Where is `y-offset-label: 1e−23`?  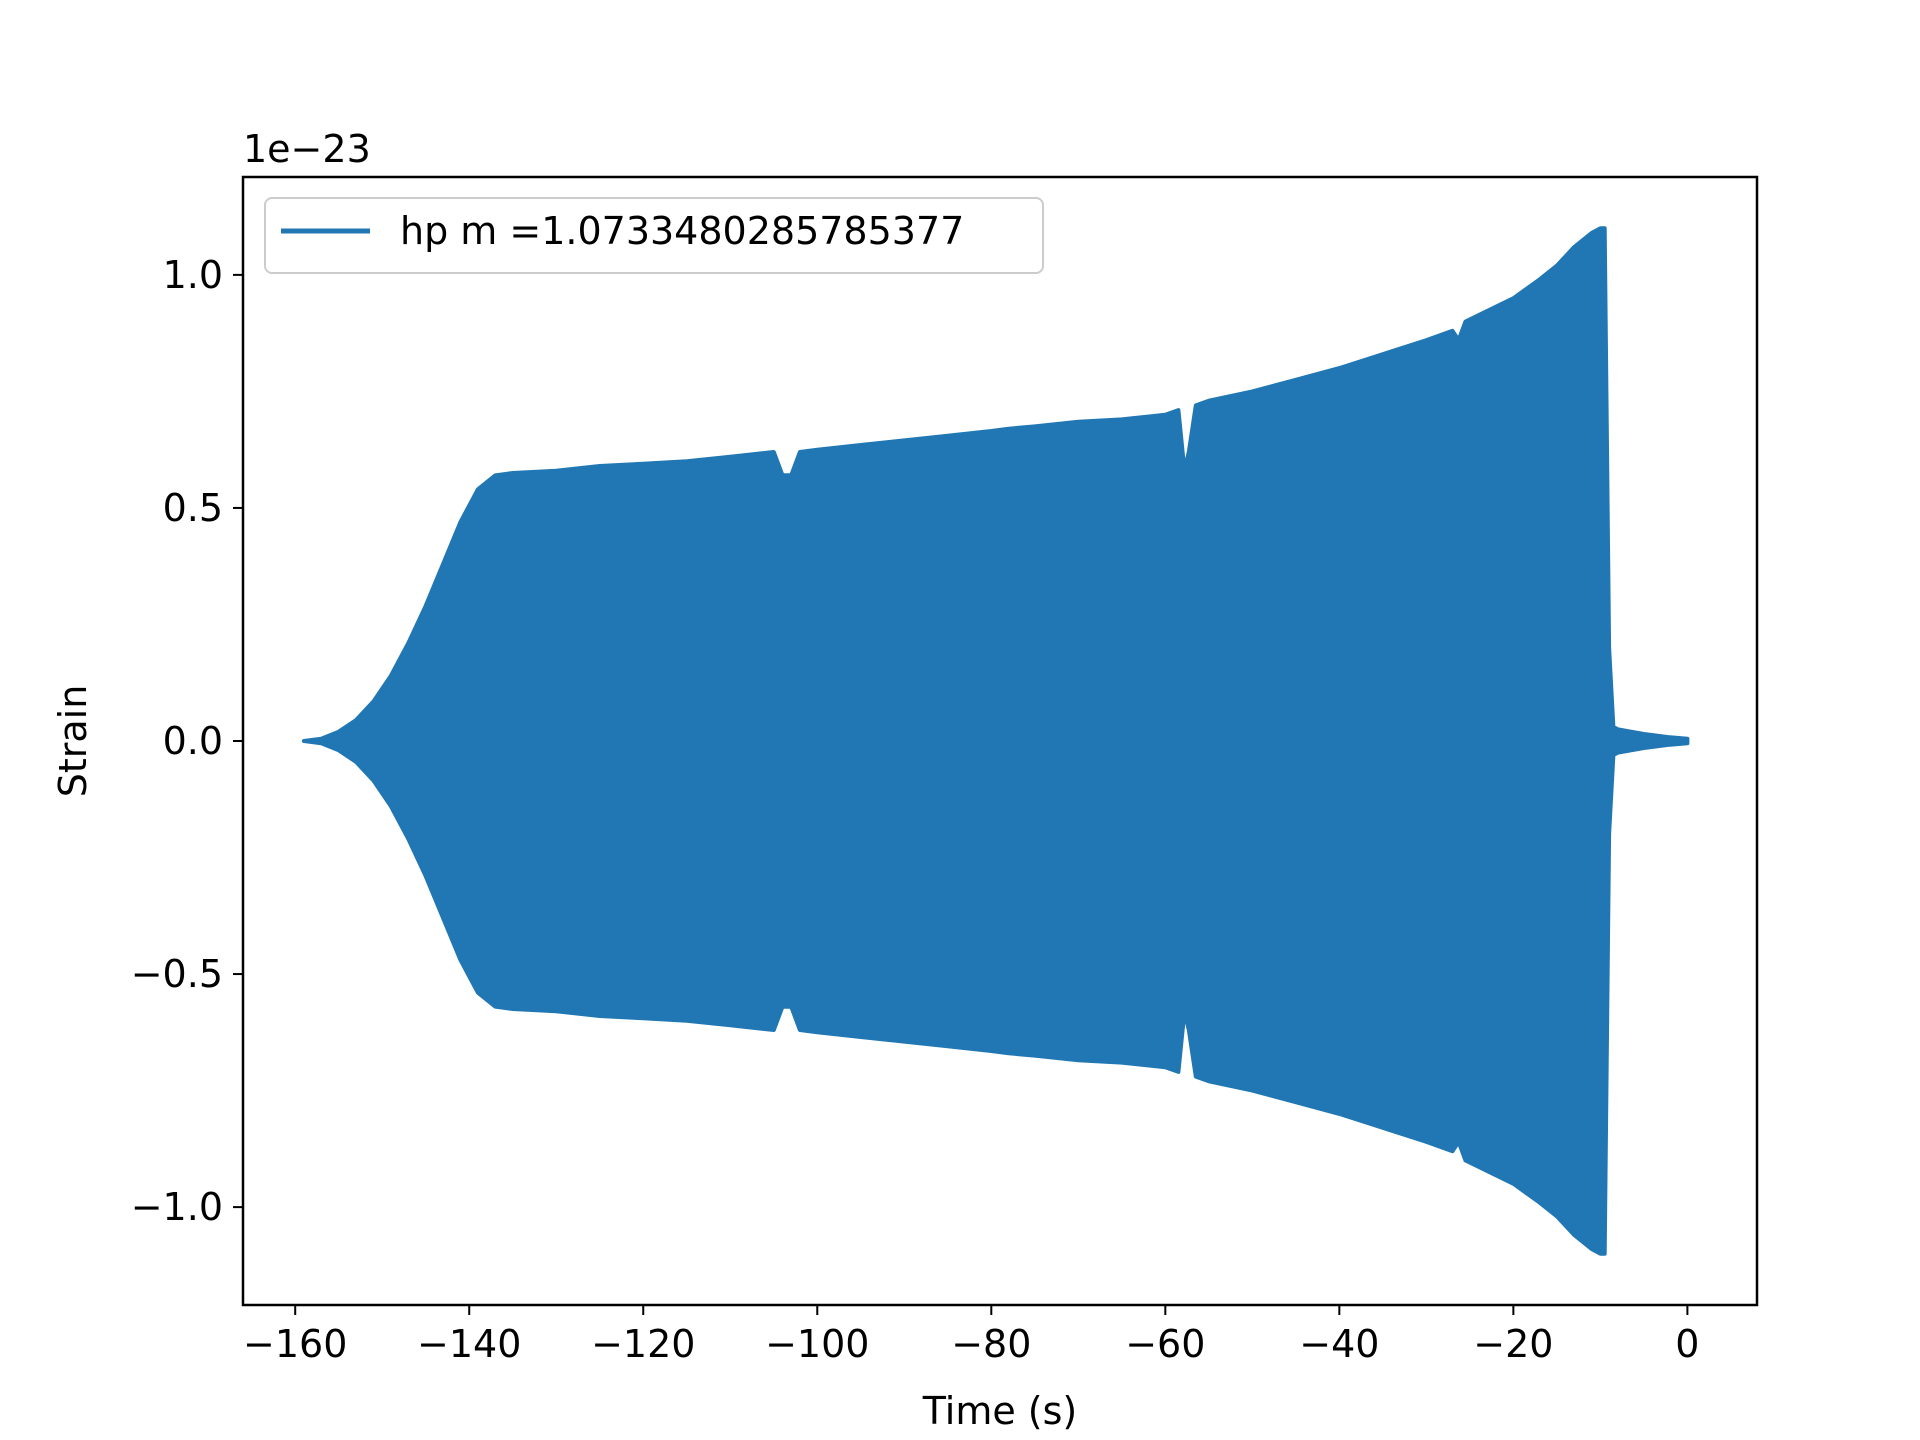 y-offset-label: 1e−23 is located at coordinates (307, 149).